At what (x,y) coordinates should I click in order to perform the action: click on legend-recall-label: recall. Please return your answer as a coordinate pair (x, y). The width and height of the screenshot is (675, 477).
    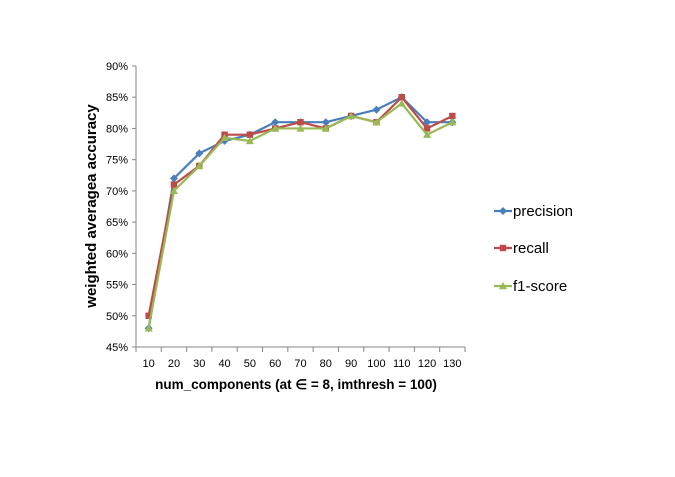
    Looking at the image, I should click on (531, 248).